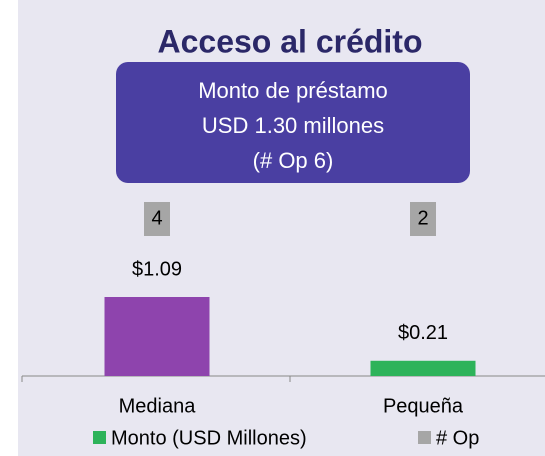 The width and height of the screenshot is (545, 456). I want to click on op-label: 2, so click(422, 218).